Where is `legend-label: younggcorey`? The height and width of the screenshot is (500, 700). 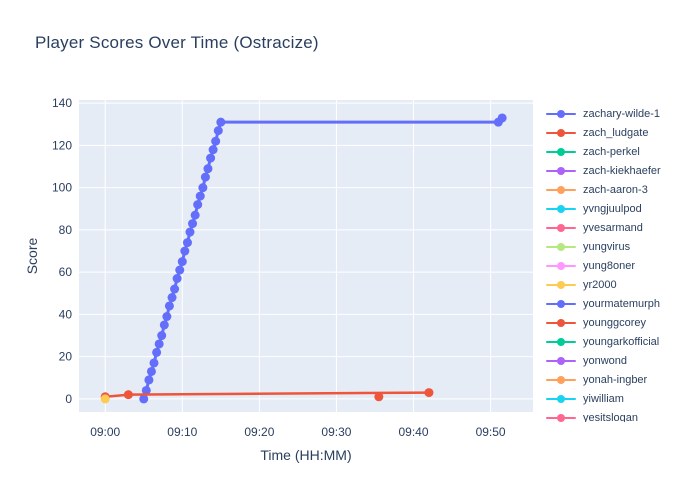
legend-label: younggcorey is located at coordinates (614, 322).